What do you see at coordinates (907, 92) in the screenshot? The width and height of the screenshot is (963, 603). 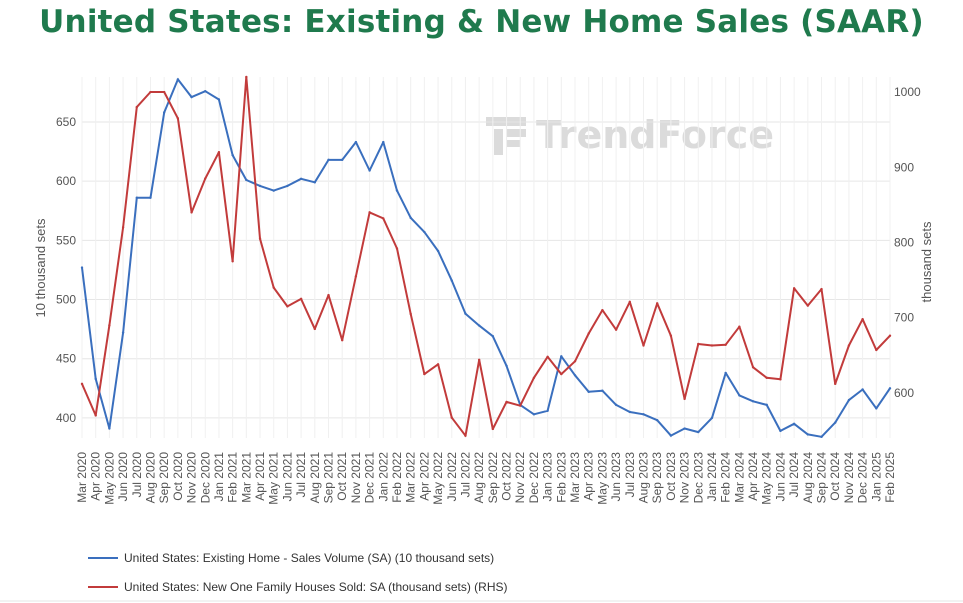 I see `y-right-tick-label: 1000` at bounding box center [907, 92].